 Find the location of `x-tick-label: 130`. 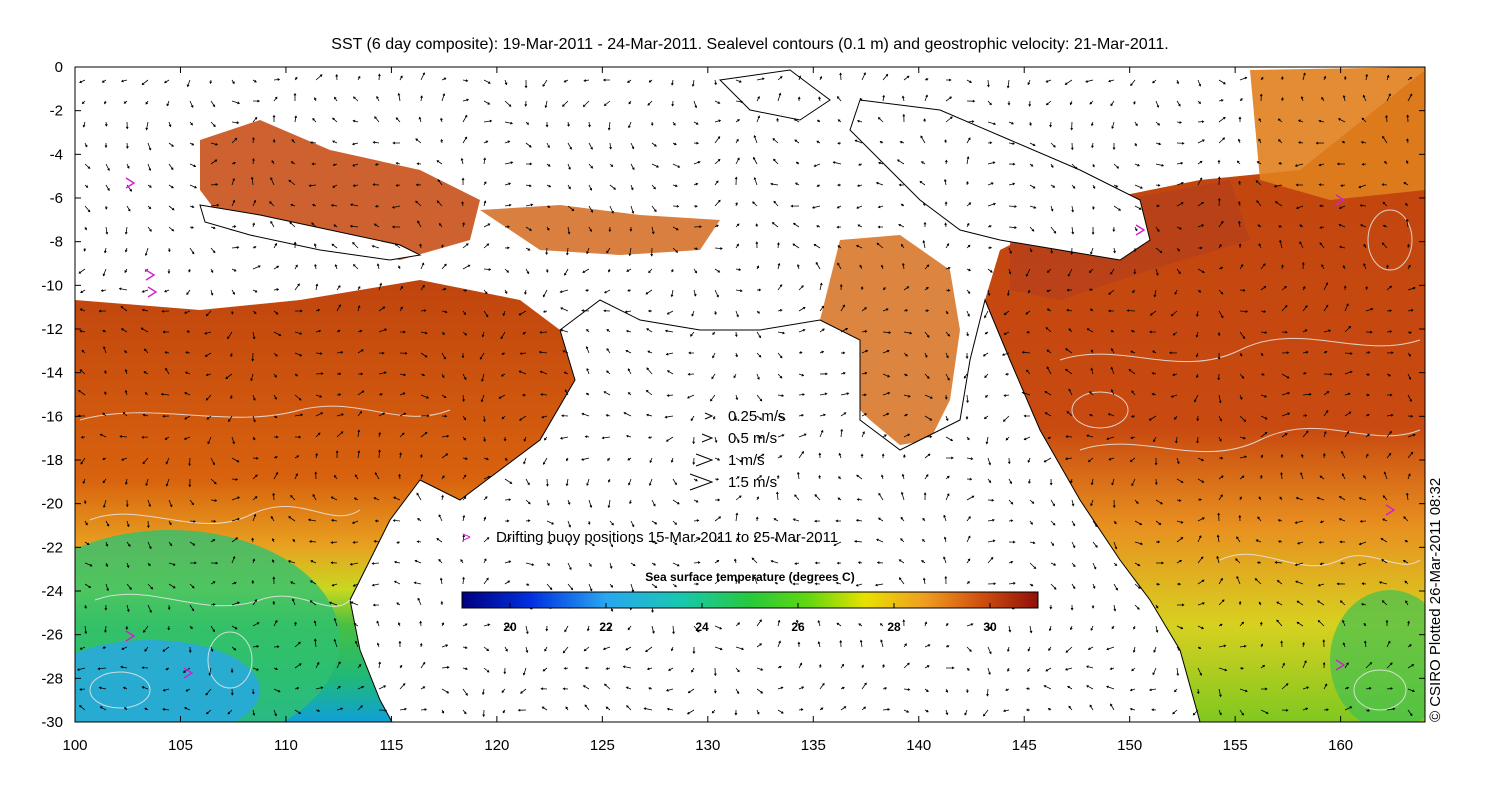

x-tick-label: 130 is located at coordinates (707, 745).